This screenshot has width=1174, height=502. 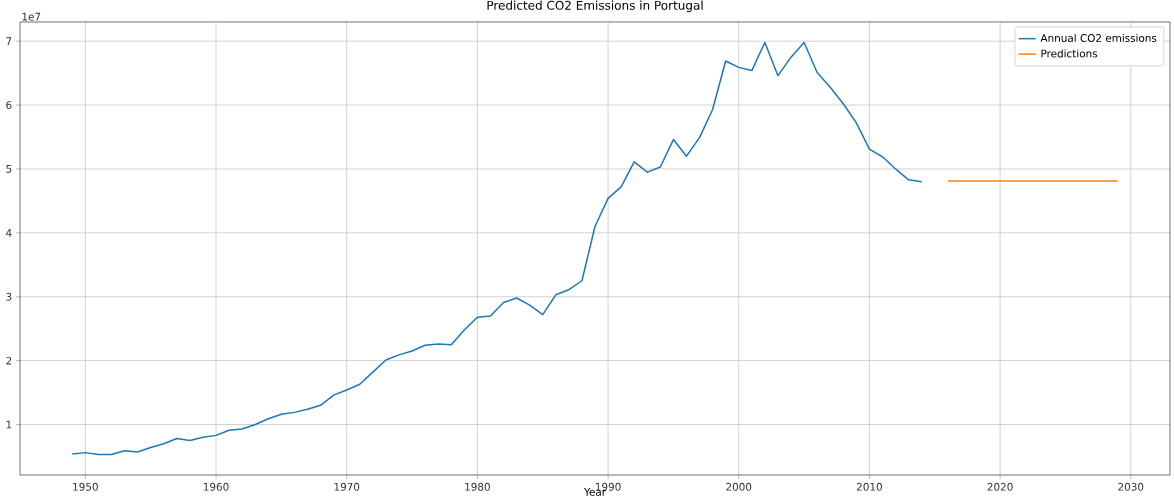 I want to click on y-tick-label: 6, so click(x=9, y=105).